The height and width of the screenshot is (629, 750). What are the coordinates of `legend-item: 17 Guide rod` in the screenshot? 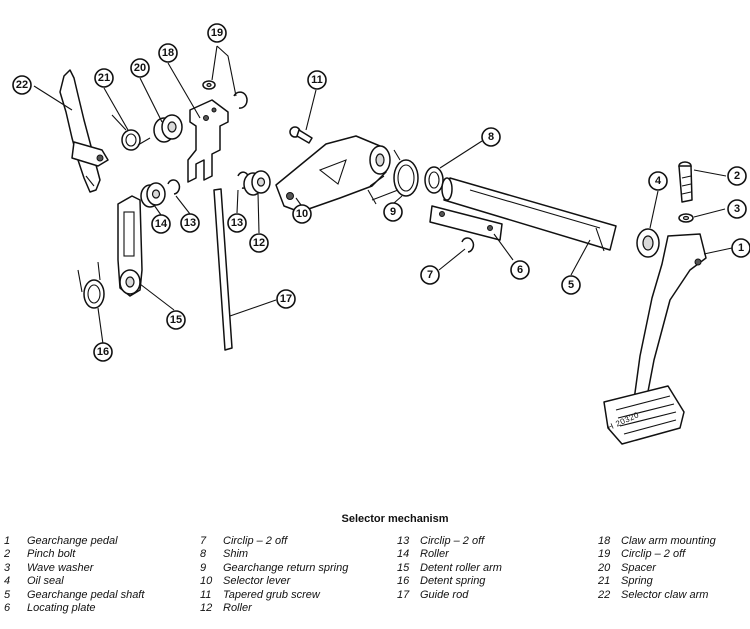 It's located at (449, 595).